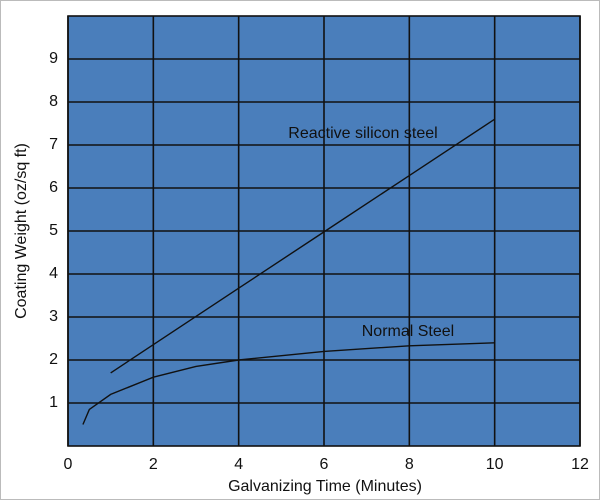 The image size is (600, 500). Describe the element at coordinates (153, 464) in the screenshot. I see `x-tick-label: 2` at that location.